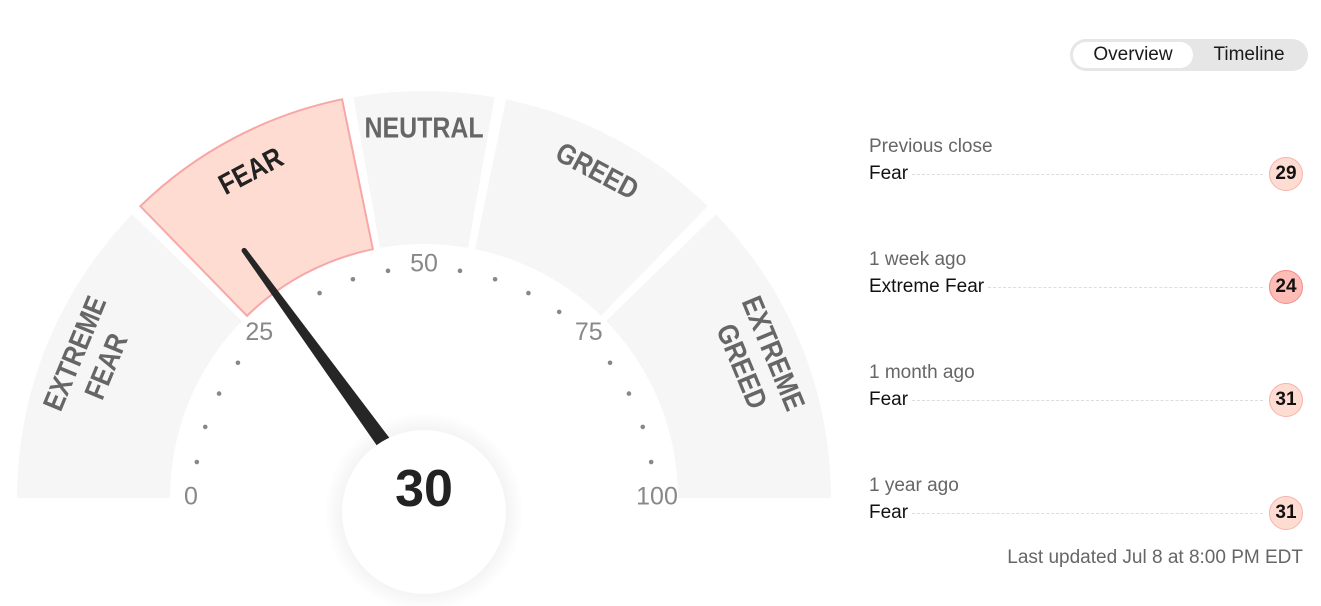 This screenshot has height=606, width=1321. I want to click on gauge-value: 30, so click(424, 489).